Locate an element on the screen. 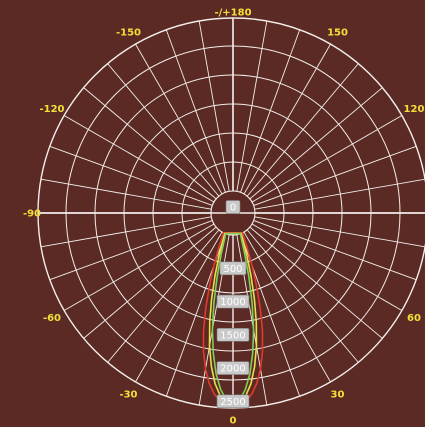  angle-tick-label: 30 is located at coordinates (338, 394).